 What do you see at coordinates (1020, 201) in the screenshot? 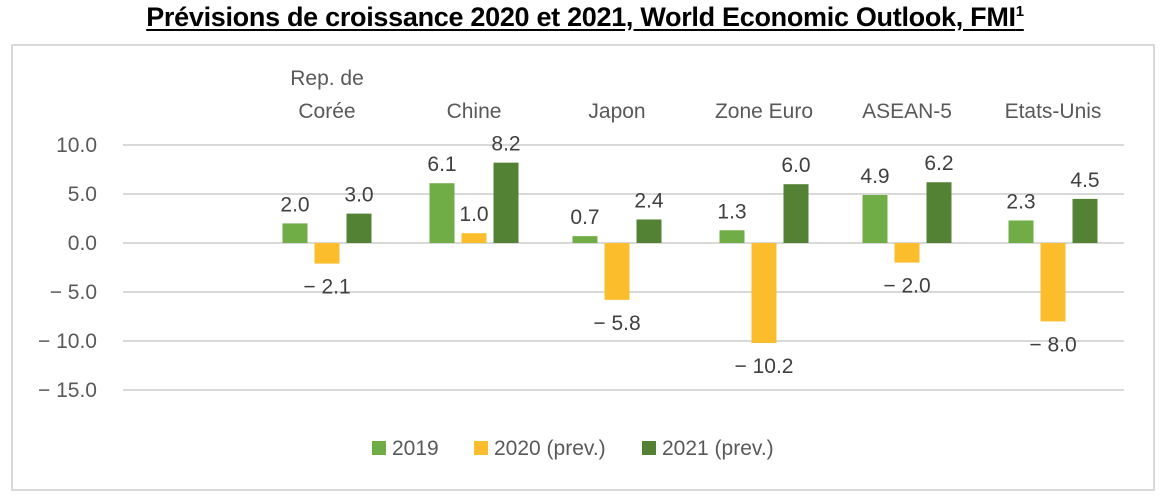
I see `data-label: 2.3` at bounding box center [1020, 201].